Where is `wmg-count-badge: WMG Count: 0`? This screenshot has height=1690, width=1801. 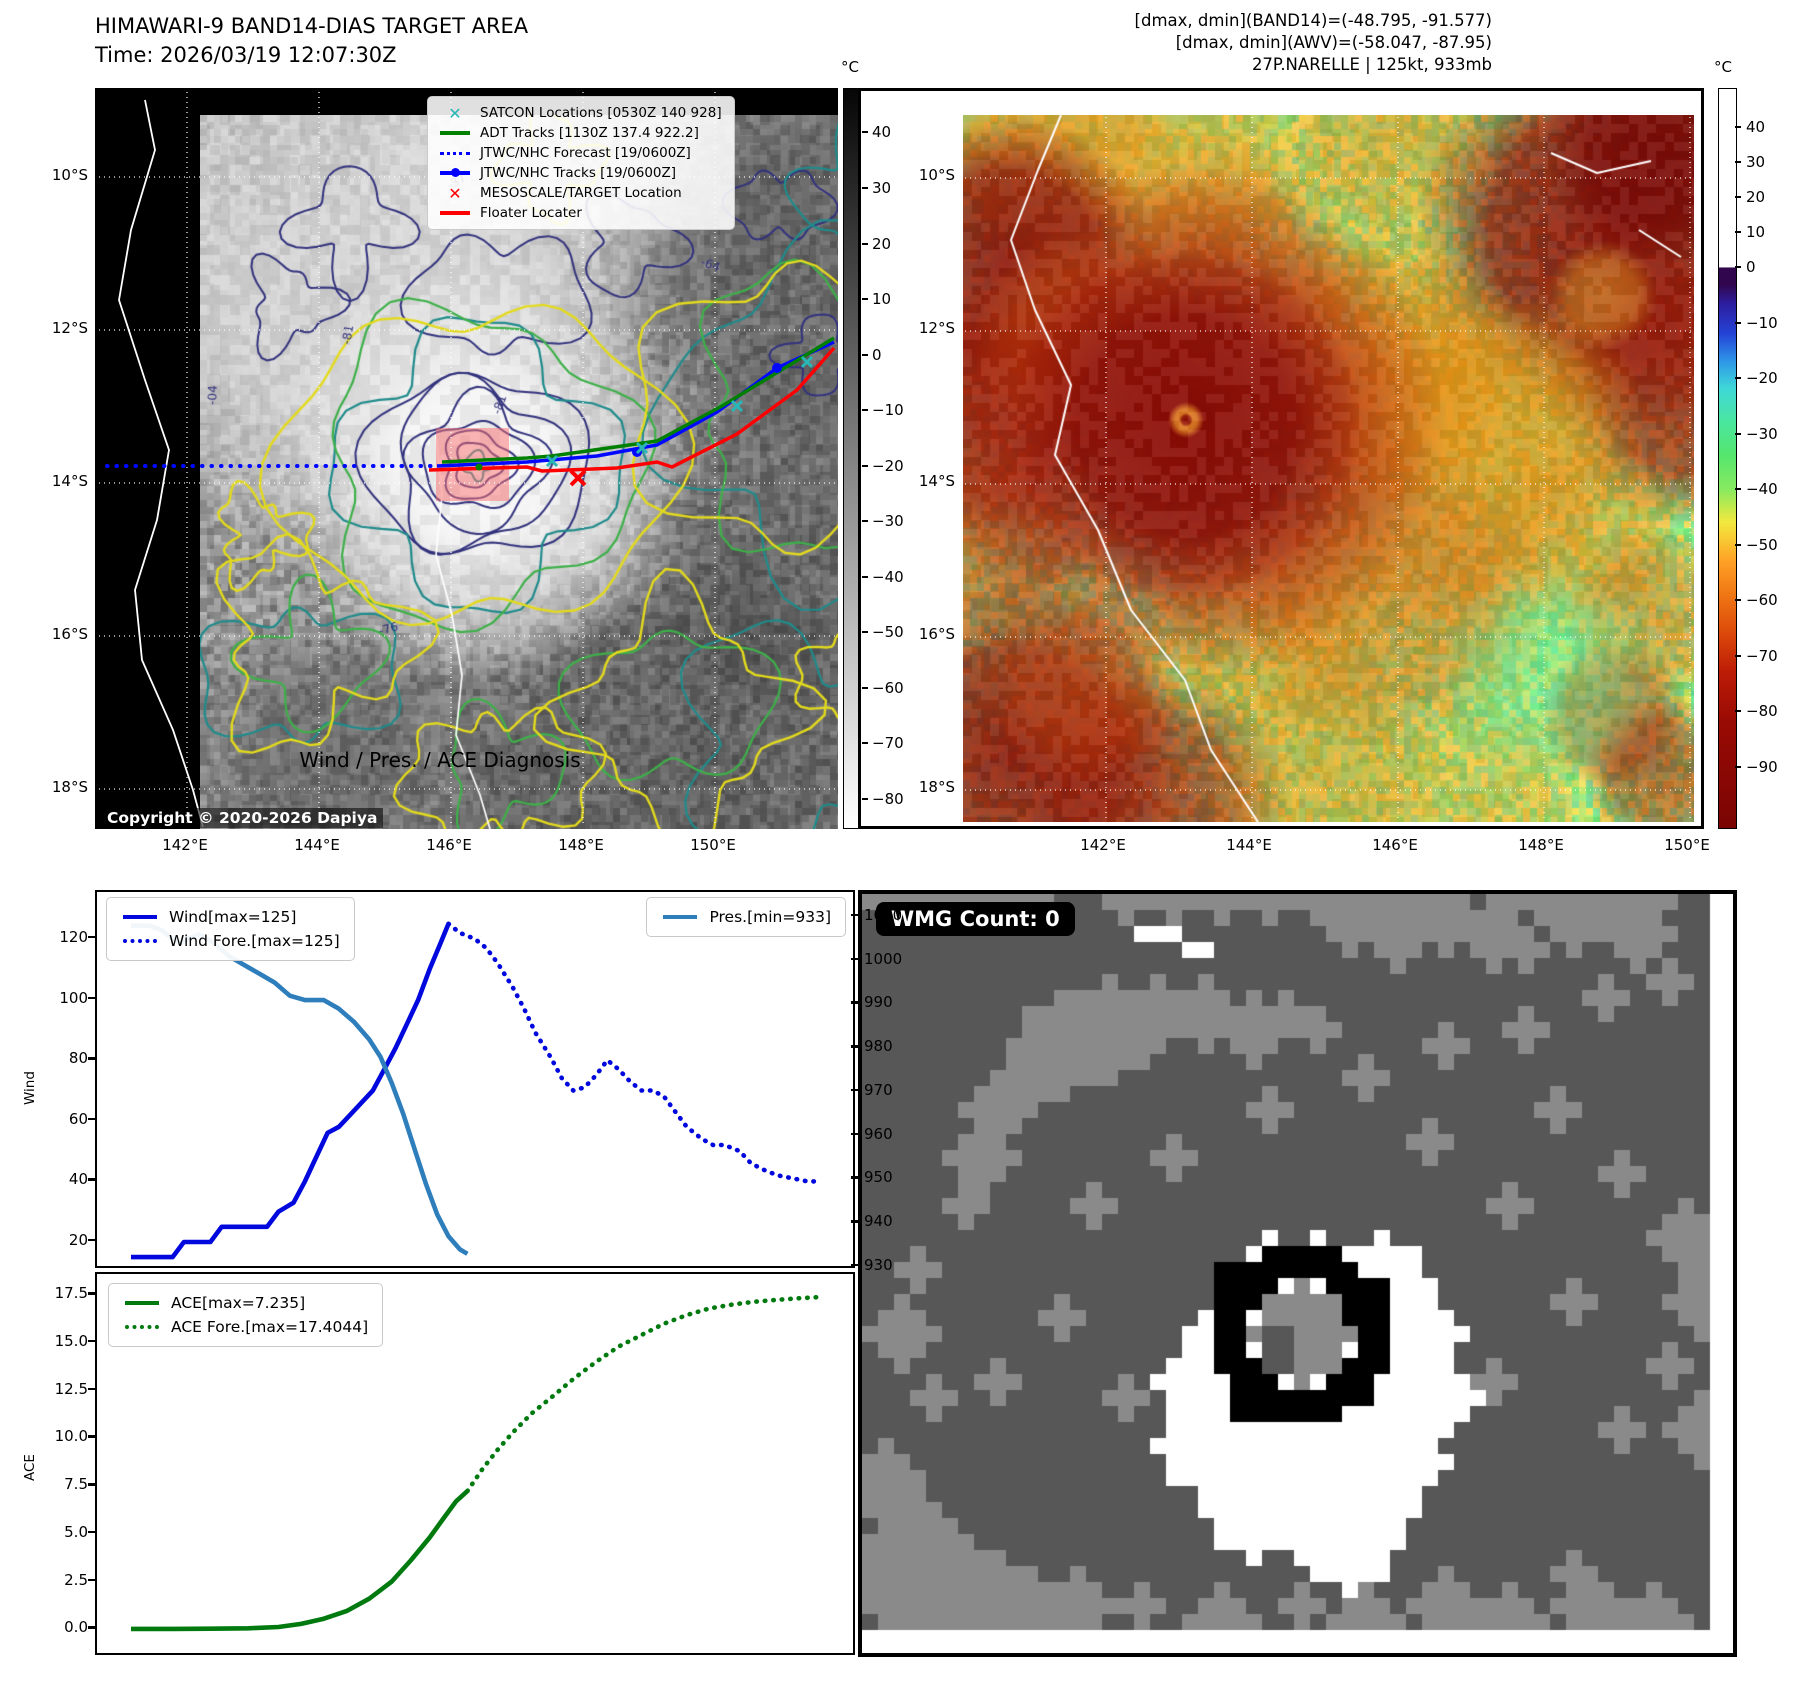
wmg-count-badge: WMG Count: 0 is located at coordinates (975, 919).